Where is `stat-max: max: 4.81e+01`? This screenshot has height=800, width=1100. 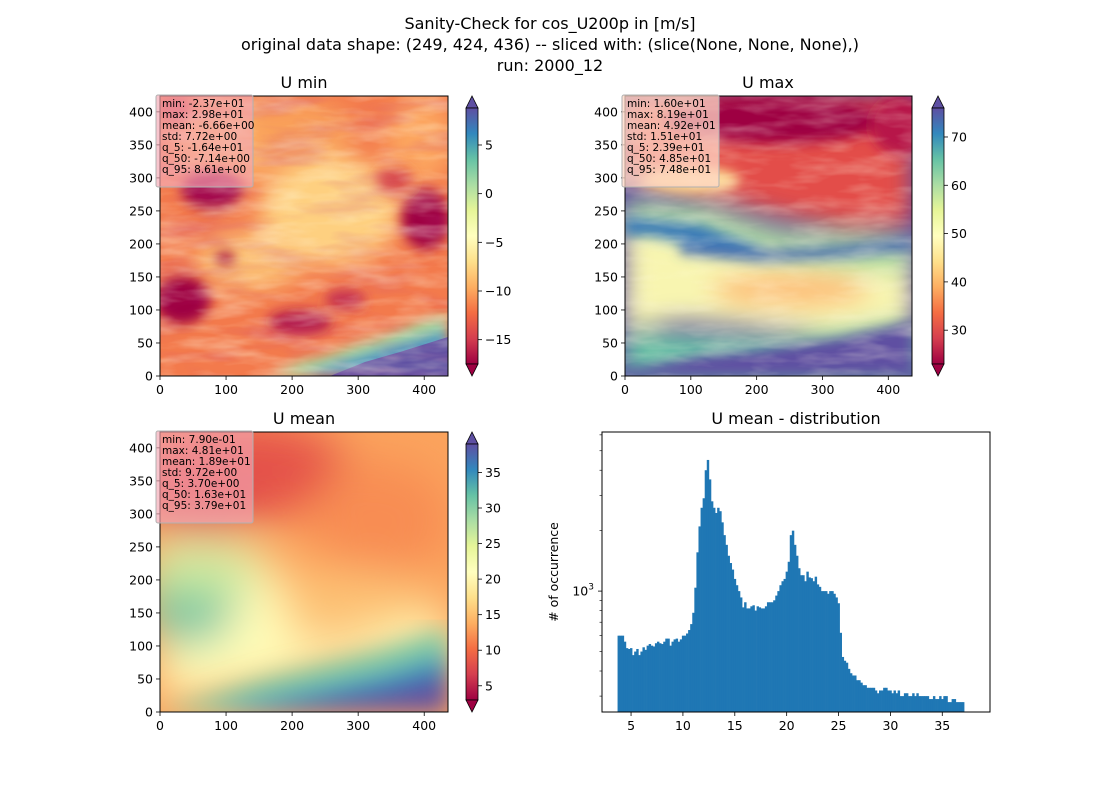 stat-max: max: 4.81e+01 is located at coordinates (203, 451).